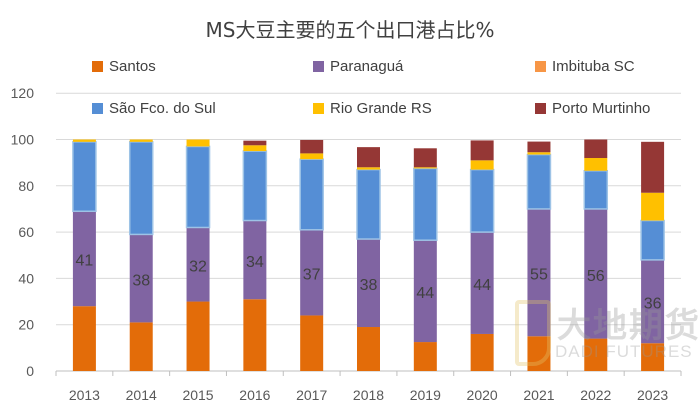  What do you see at coordinates (652, 395) in the screenshot?
I see `x-tick-label: 2023` at bounding box center [652, 395].